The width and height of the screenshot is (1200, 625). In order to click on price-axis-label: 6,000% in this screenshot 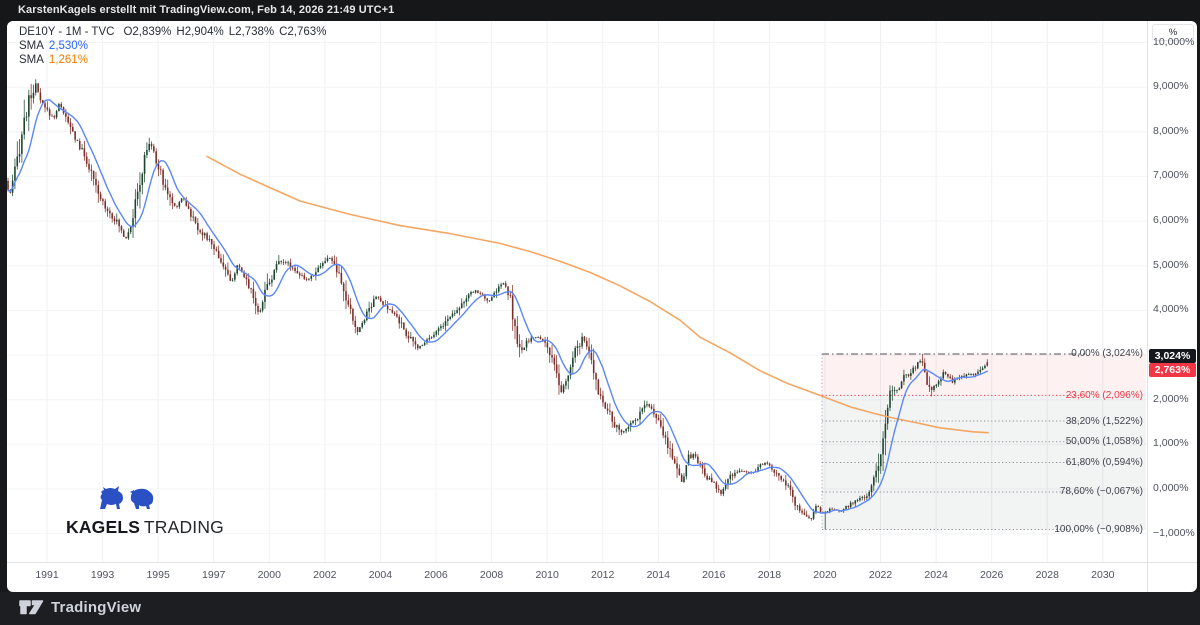, I will do `click(1171, 220)`.